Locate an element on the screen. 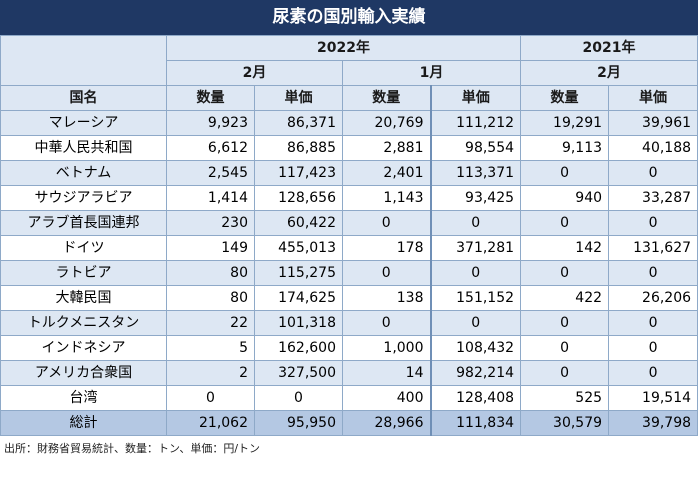 Image resolution: width=698 pixels, height=480 pixels. feb22-qty-cell: 9,923 is located at coordinates (210, 123).